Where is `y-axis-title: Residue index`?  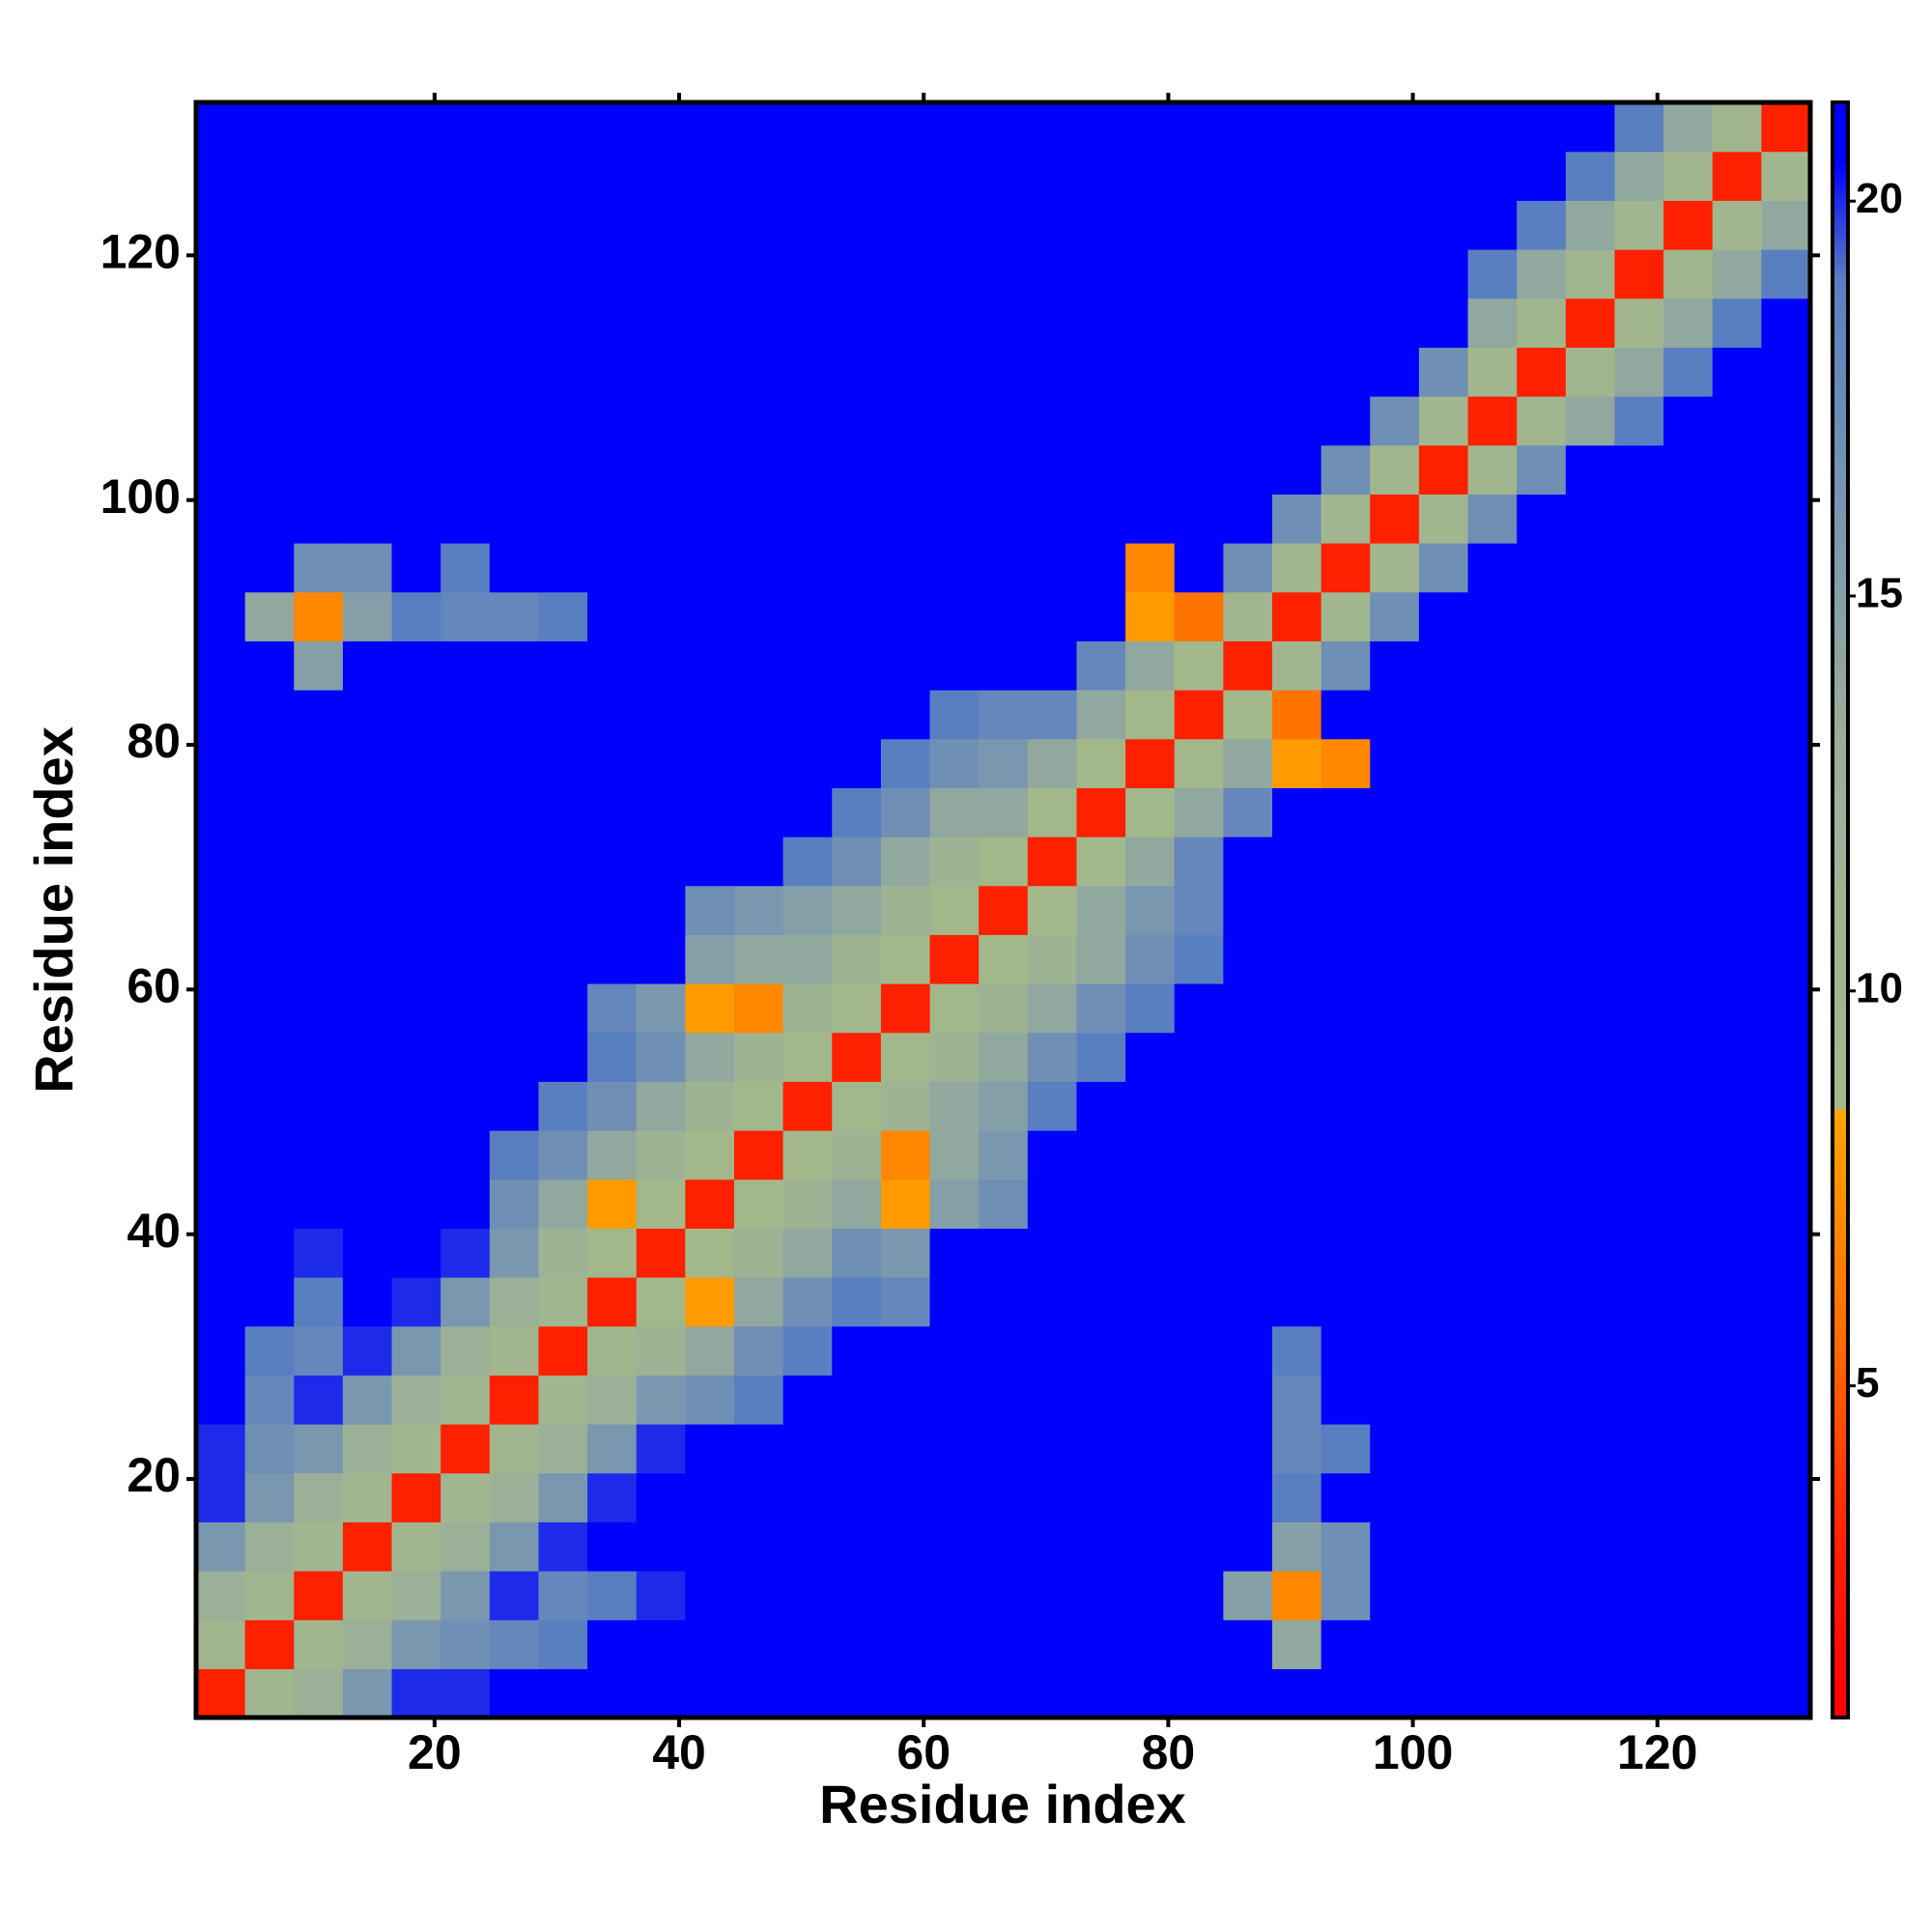 y-axis-title: Residue index is located at coordinates (53, 910).